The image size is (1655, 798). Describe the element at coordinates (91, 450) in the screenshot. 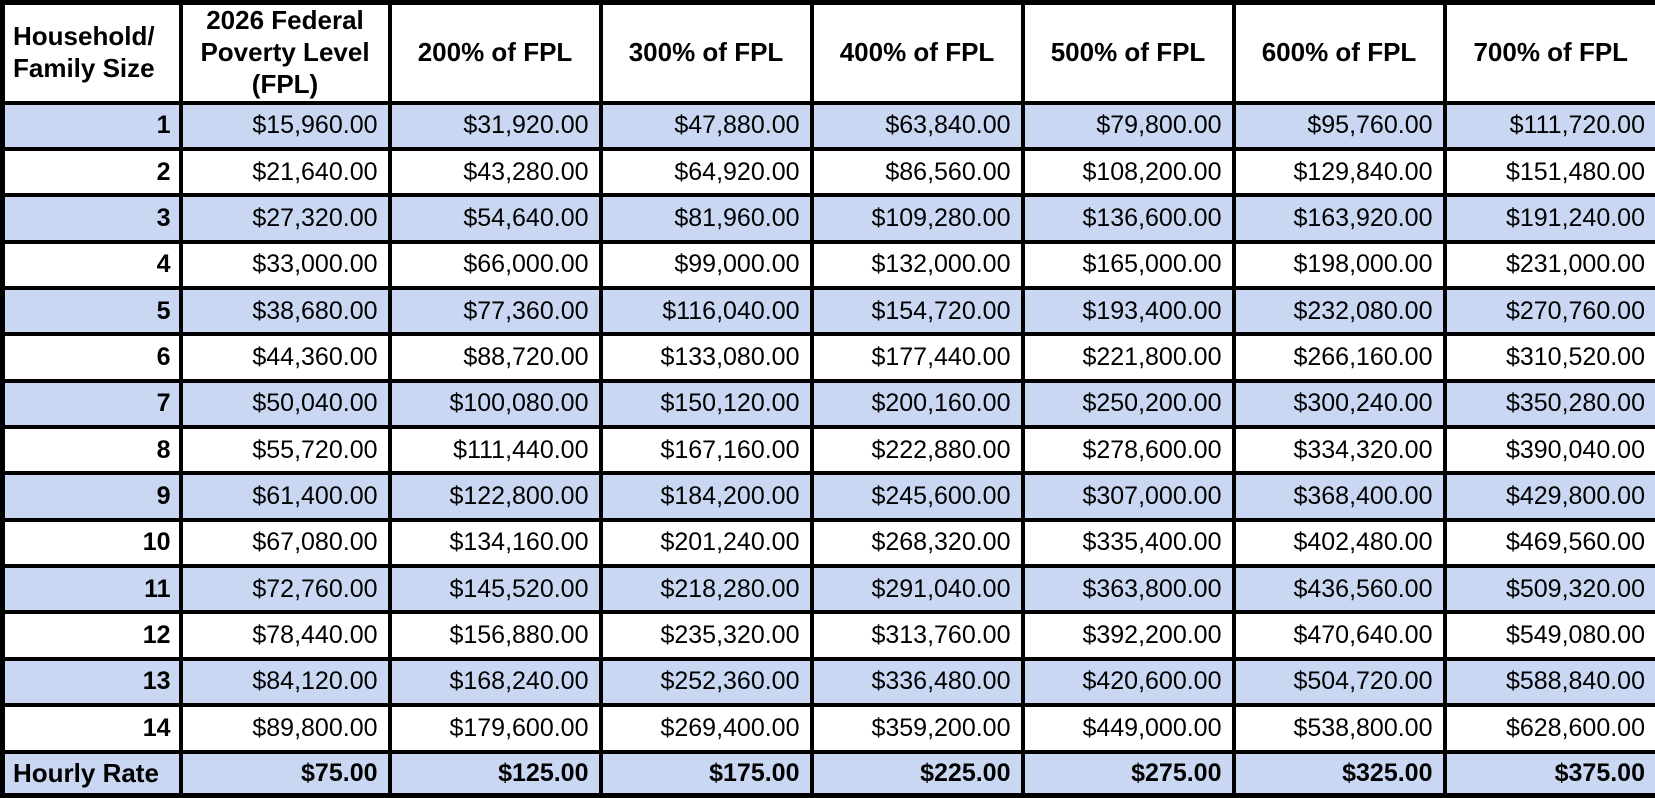

I see `household-size-cell: 8` at that location.